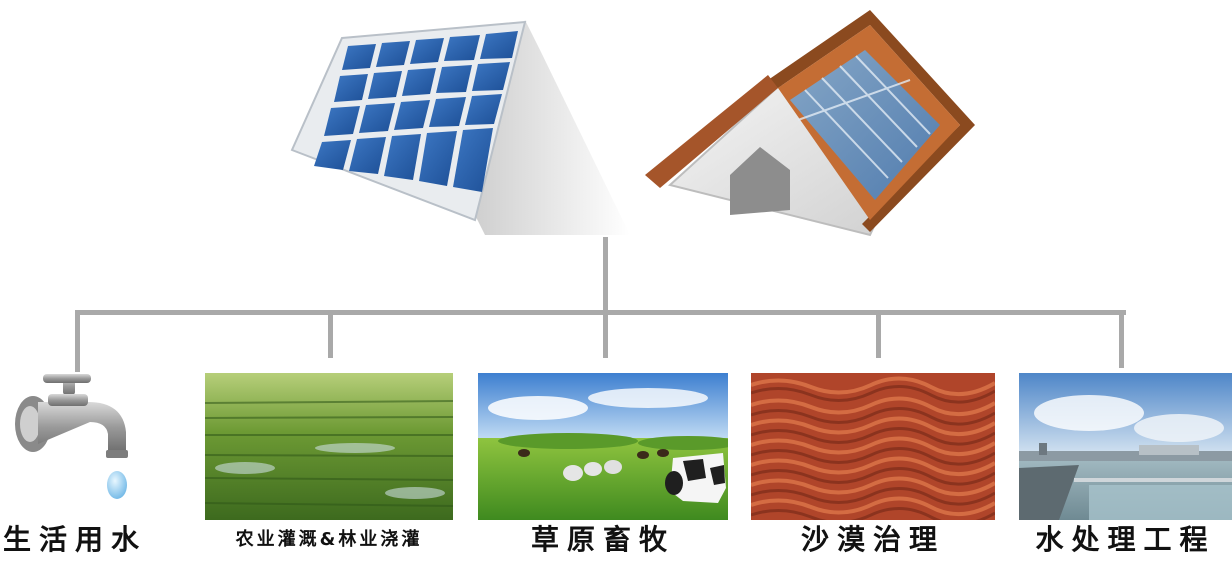 The width and height of the screenshot is (1232, 562). Describe the element at coordinates (810, 123) in the screenshot. I see `house-roof-solar-icon` at that location.